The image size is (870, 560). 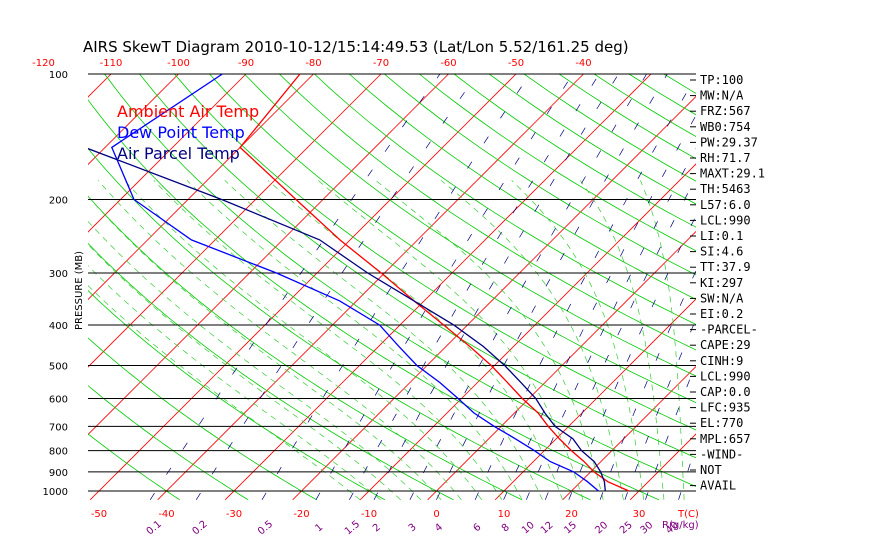 What do you see at coordinates (58, 75) in the screenshot?
I see `pressure-tick-label: 100` at bounding box center [58, 75].